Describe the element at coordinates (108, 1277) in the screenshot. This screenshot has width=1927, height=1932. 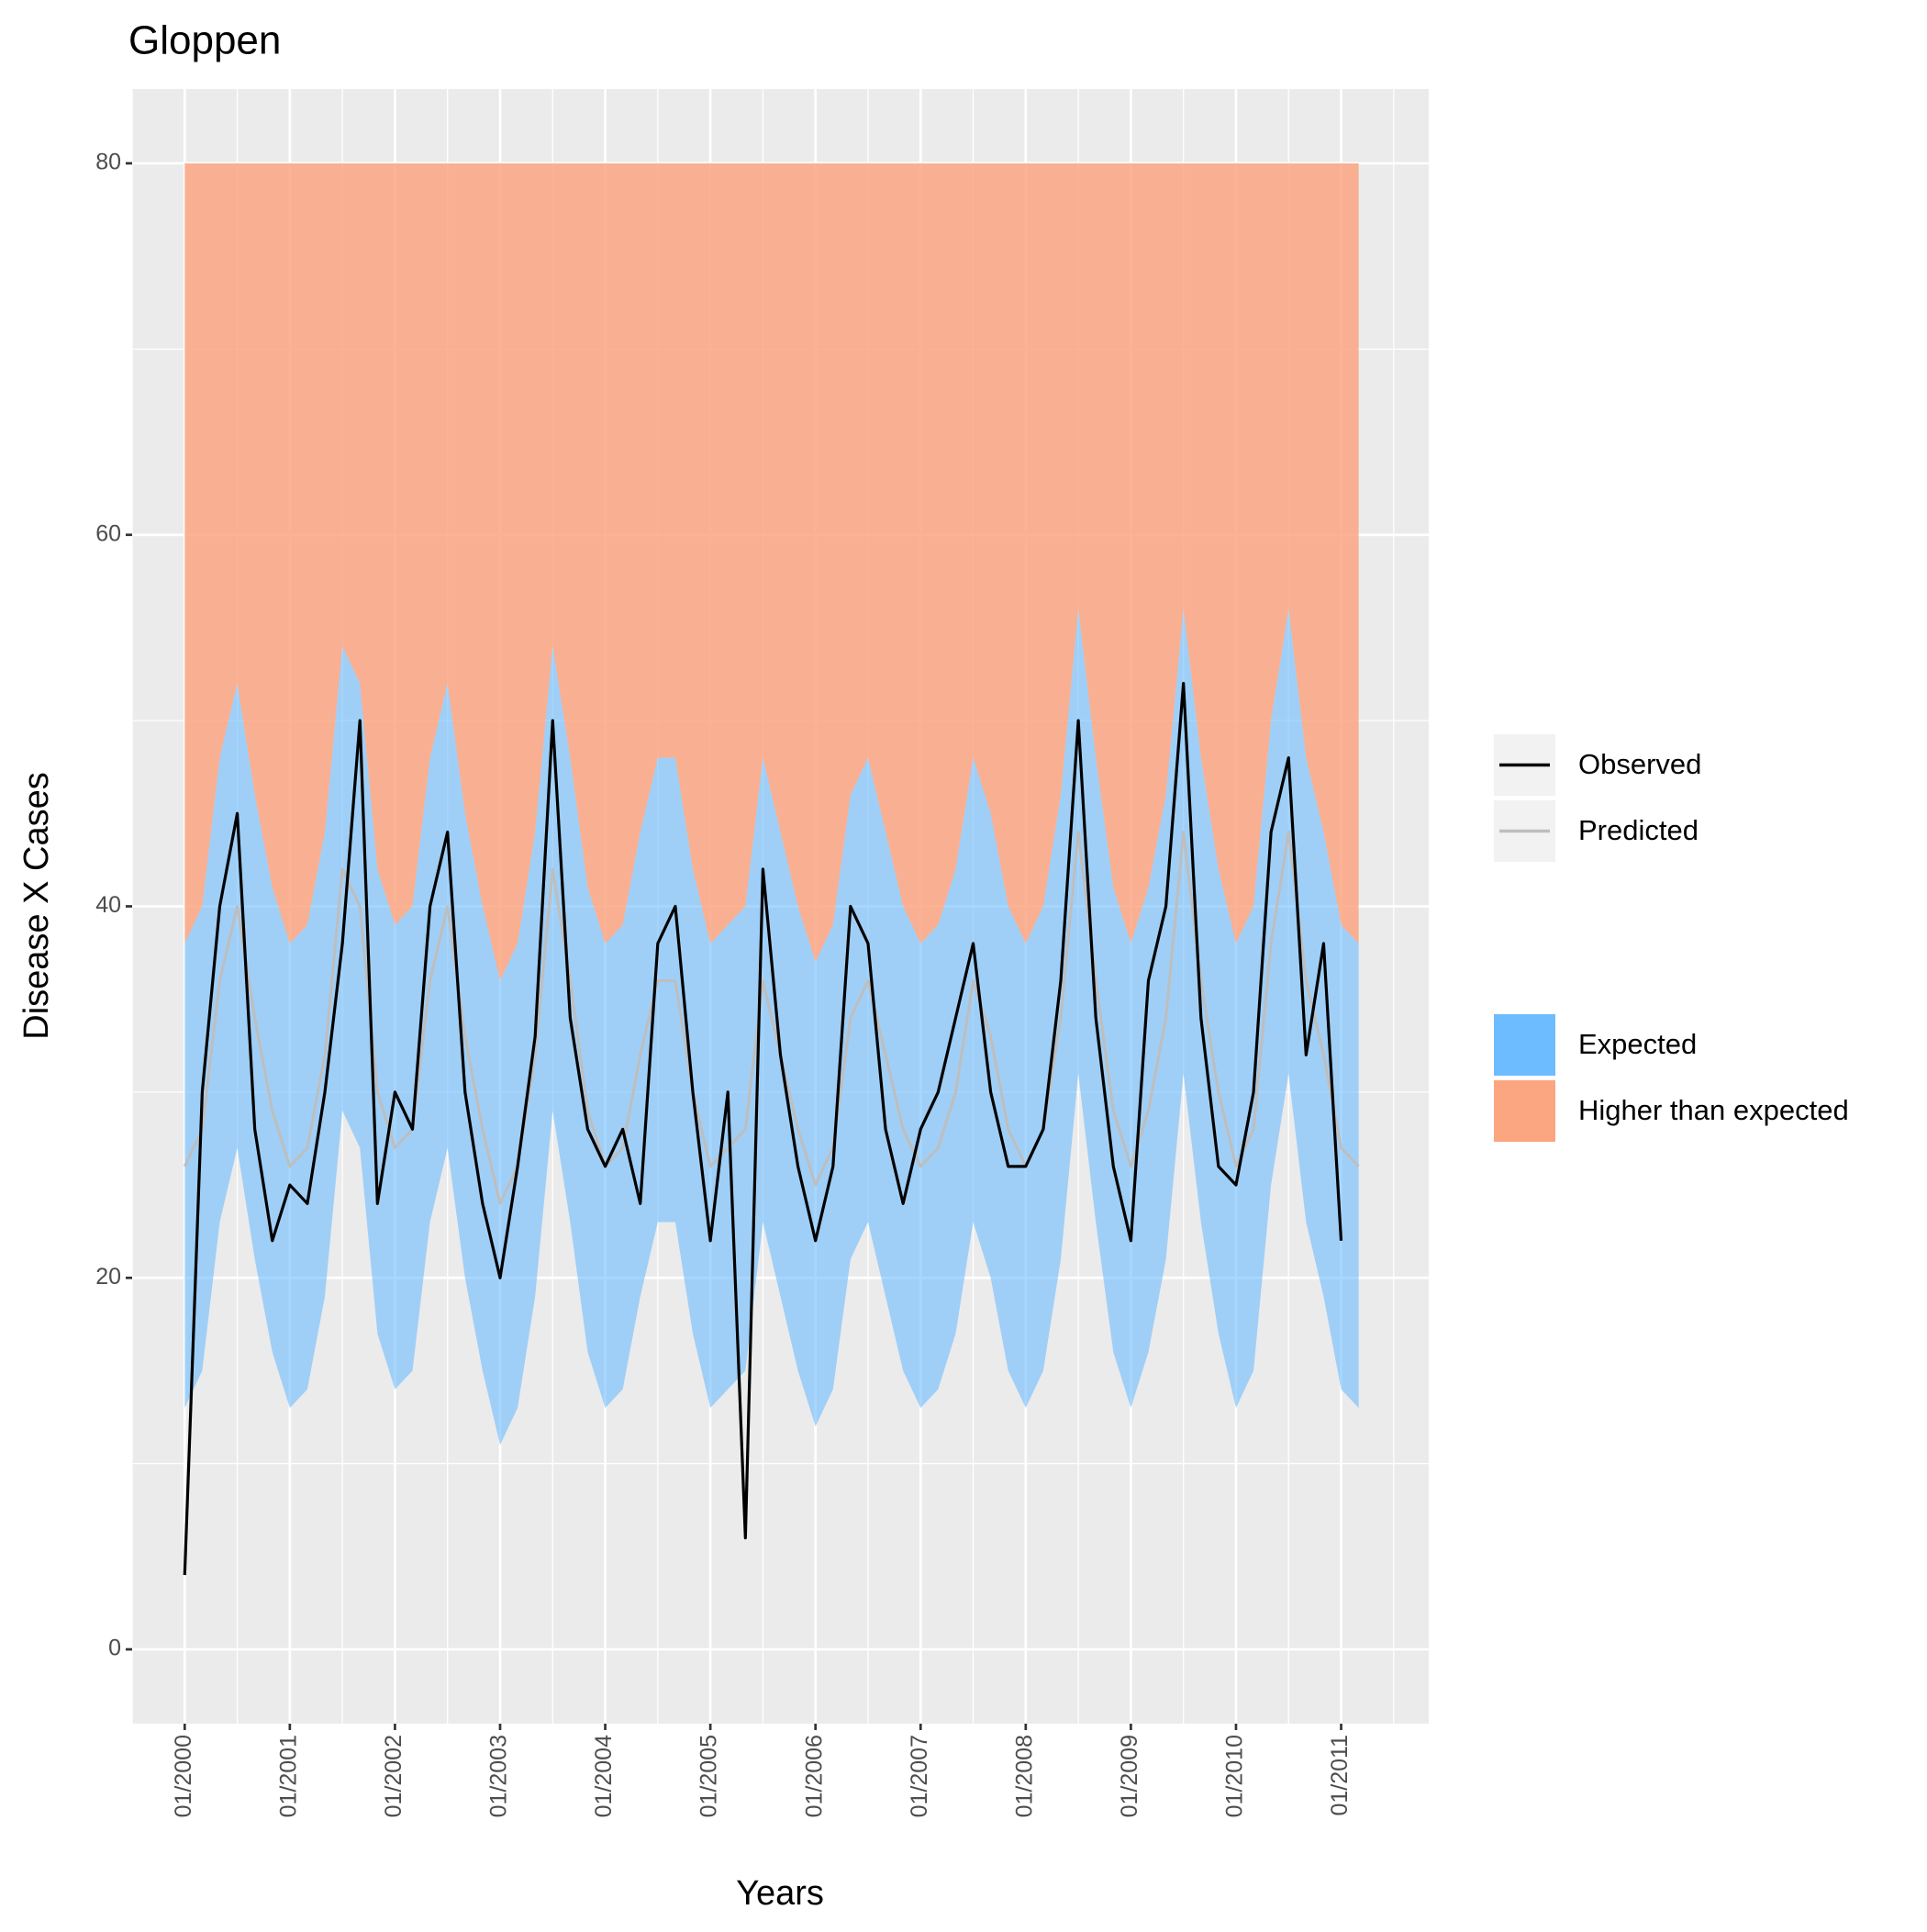
I see `y-tick-label: 20` at that location.